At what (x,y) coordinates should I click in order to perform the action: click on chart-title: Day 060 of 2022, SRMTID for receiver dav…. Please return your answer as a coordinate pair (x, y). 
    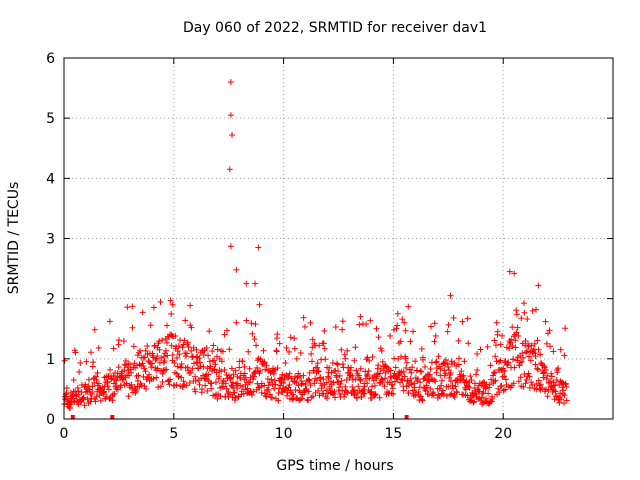
    Looking at the image, I should click on (335, 28).